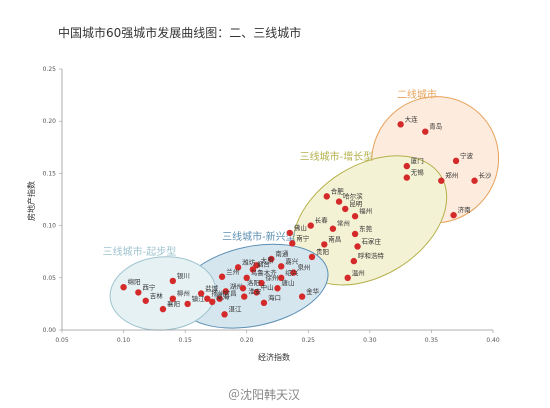 This screenshot has height=408, width=550. Describe the element at coordinates (303, 237) in the screenshot. I see `data-point-label: 南宁` at that location.